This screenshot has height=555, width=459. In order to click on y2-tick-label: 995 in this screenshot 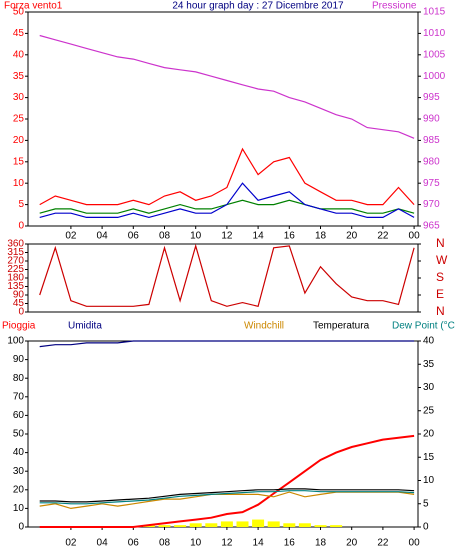, I will do `click(431, 97)`.